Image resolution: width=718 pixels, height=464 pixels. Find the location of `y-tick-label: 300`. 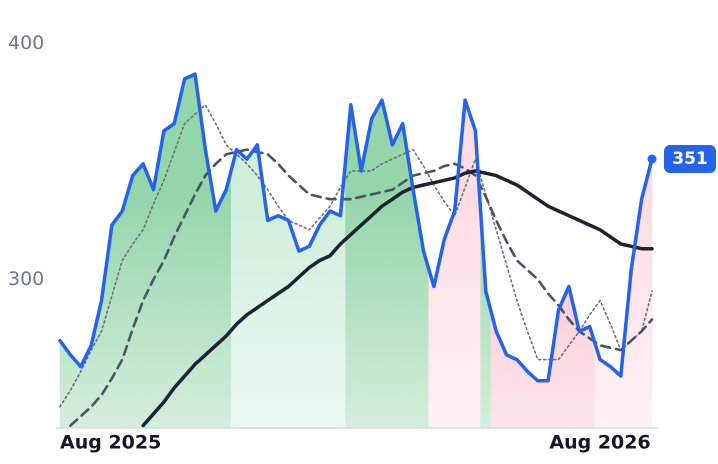

y-tick-label: 300 is located at coordinates (26, 279).